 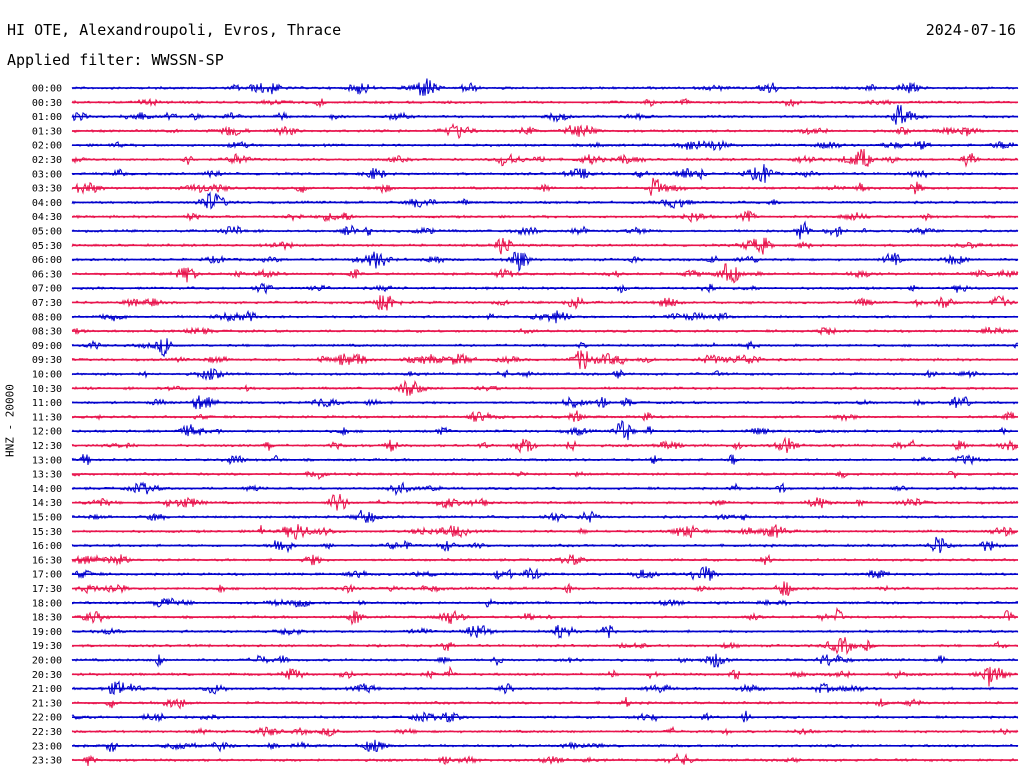 I want to click on row-time-label: 12:00, so click(x=47, y=432).